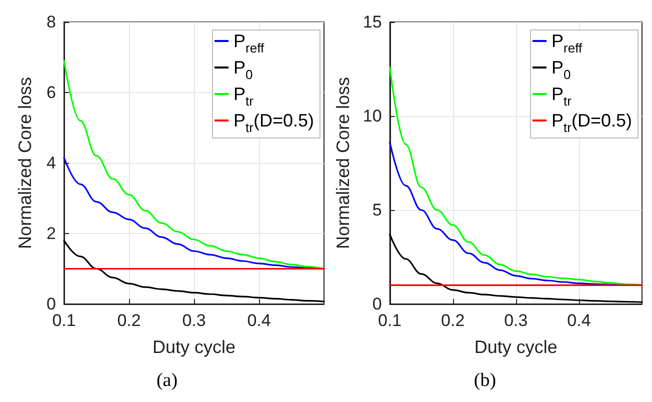 Image resolution: width=652 pixels, height=402 pixels. I want to click on y-tick-label: 4, so click(51, 163).